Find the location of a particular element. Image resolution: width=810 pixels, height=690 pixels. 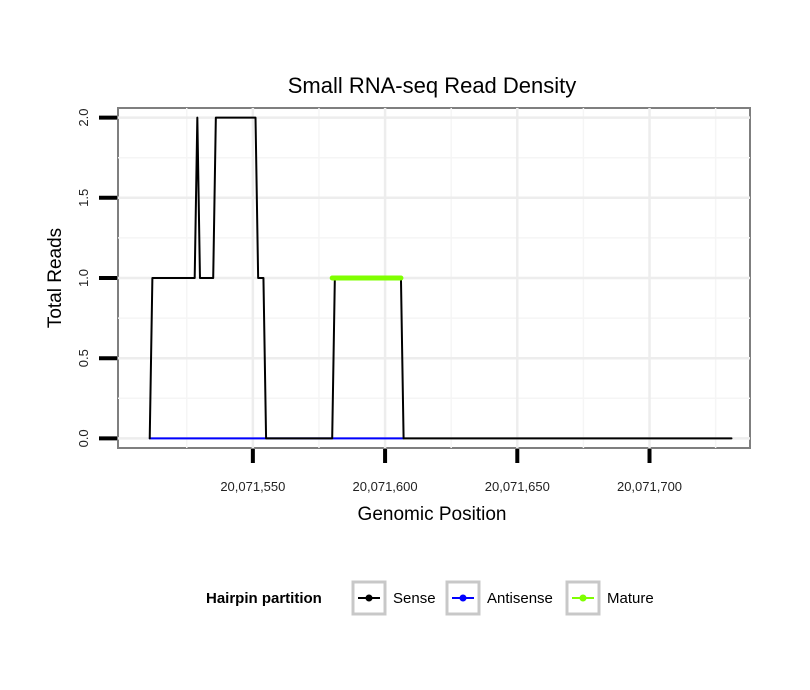

y-axis-ticks: 0.0 0.5 1.0 1.5 2.0 is located at coordinates (96, 278).